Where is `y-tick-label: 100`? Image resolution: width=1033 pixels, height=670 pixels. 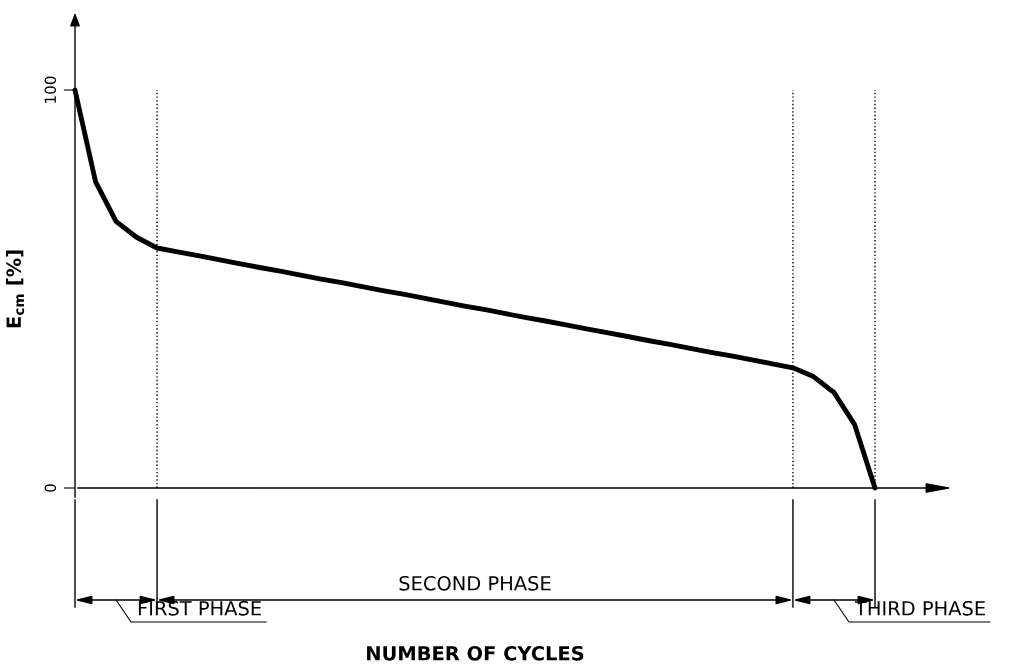
y-tick-label: 100 is located at coordinates (50, 89).